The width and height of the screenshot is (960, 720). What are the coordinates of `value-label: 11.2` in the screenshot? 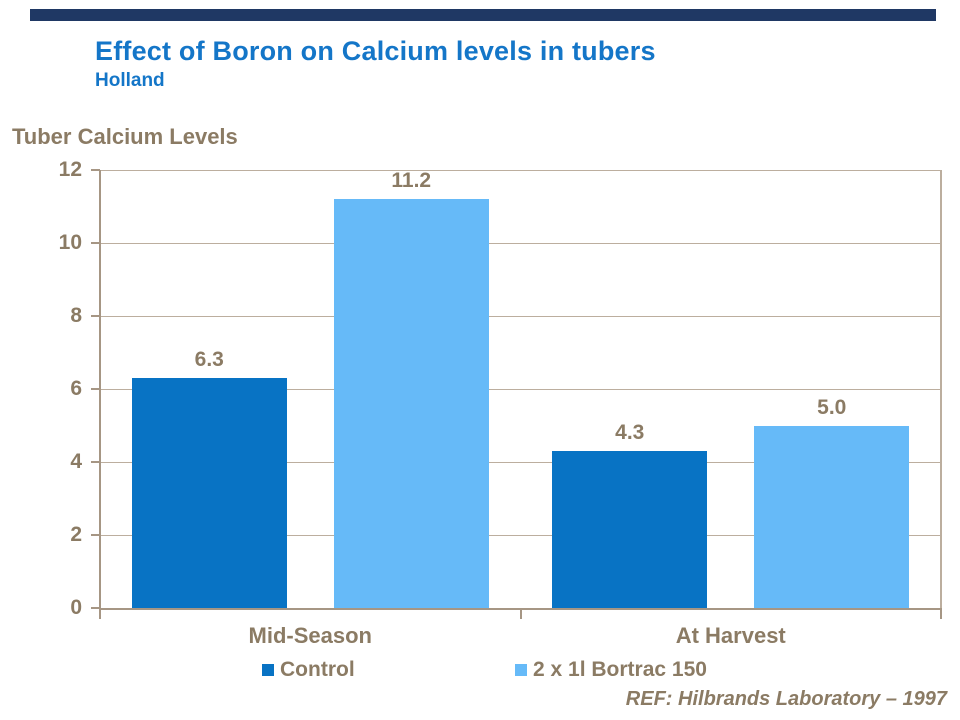 It's located at (411, 181).